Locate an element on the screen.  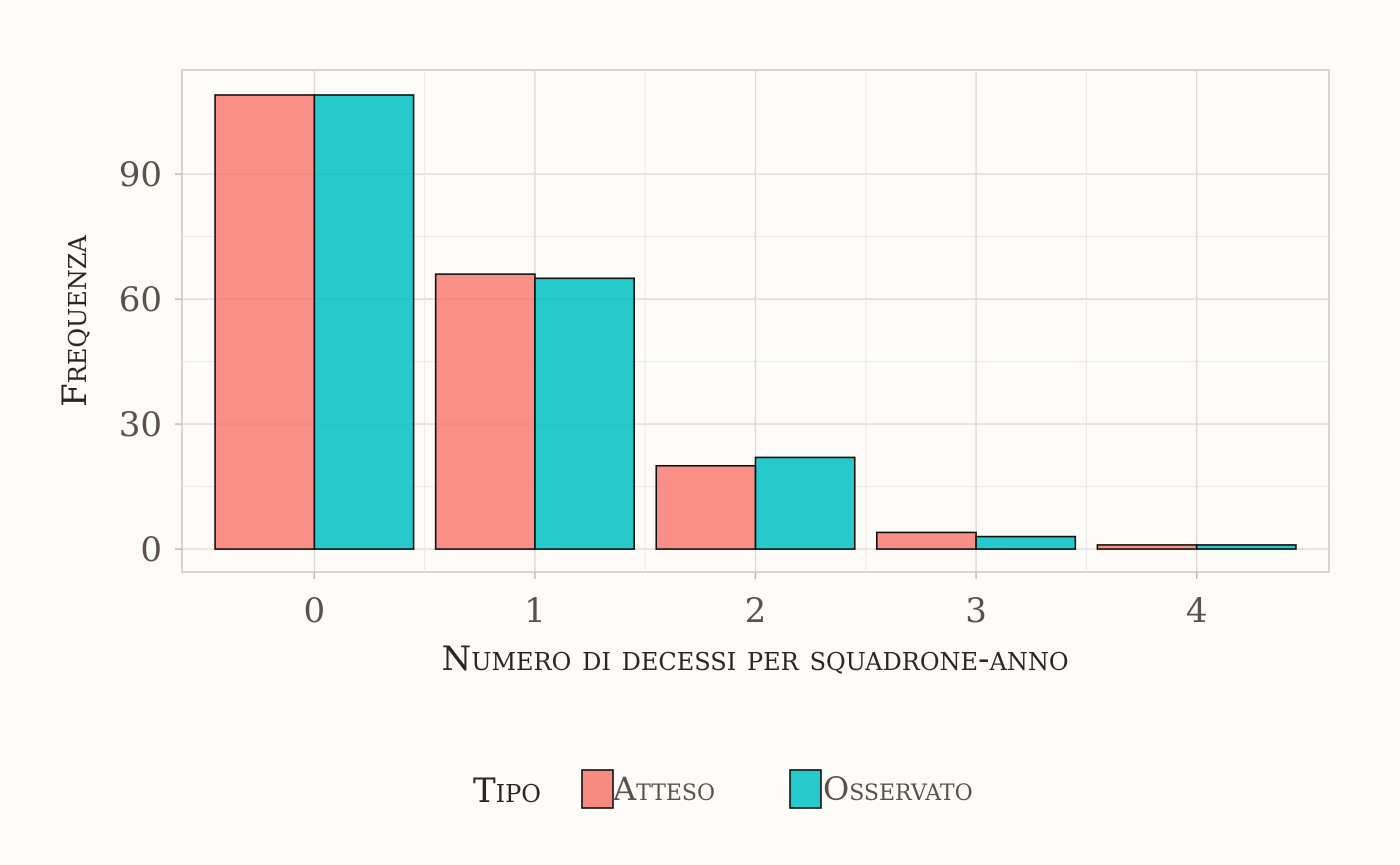
y-axis-title: Frequenza is located at coordinates (75, 321).